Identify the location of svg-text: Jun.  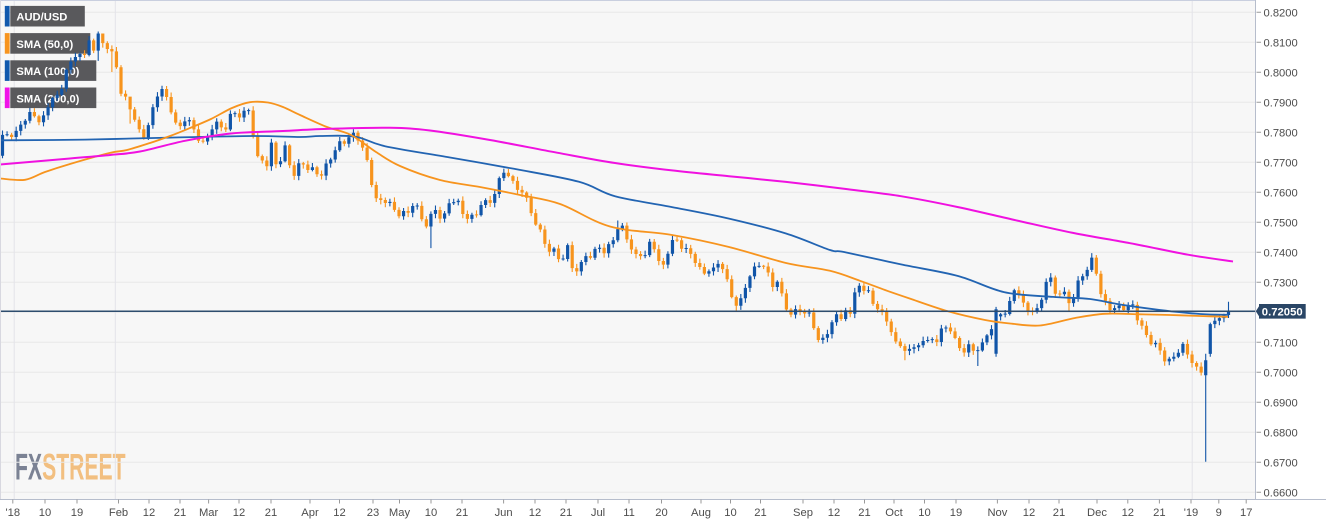
(504, 513).